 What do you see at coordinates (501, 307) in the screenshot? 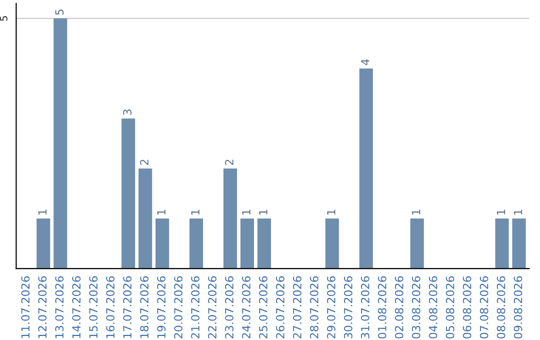
I see `x-tick-label: 08.08.2026` at bounding box center [501, 307].